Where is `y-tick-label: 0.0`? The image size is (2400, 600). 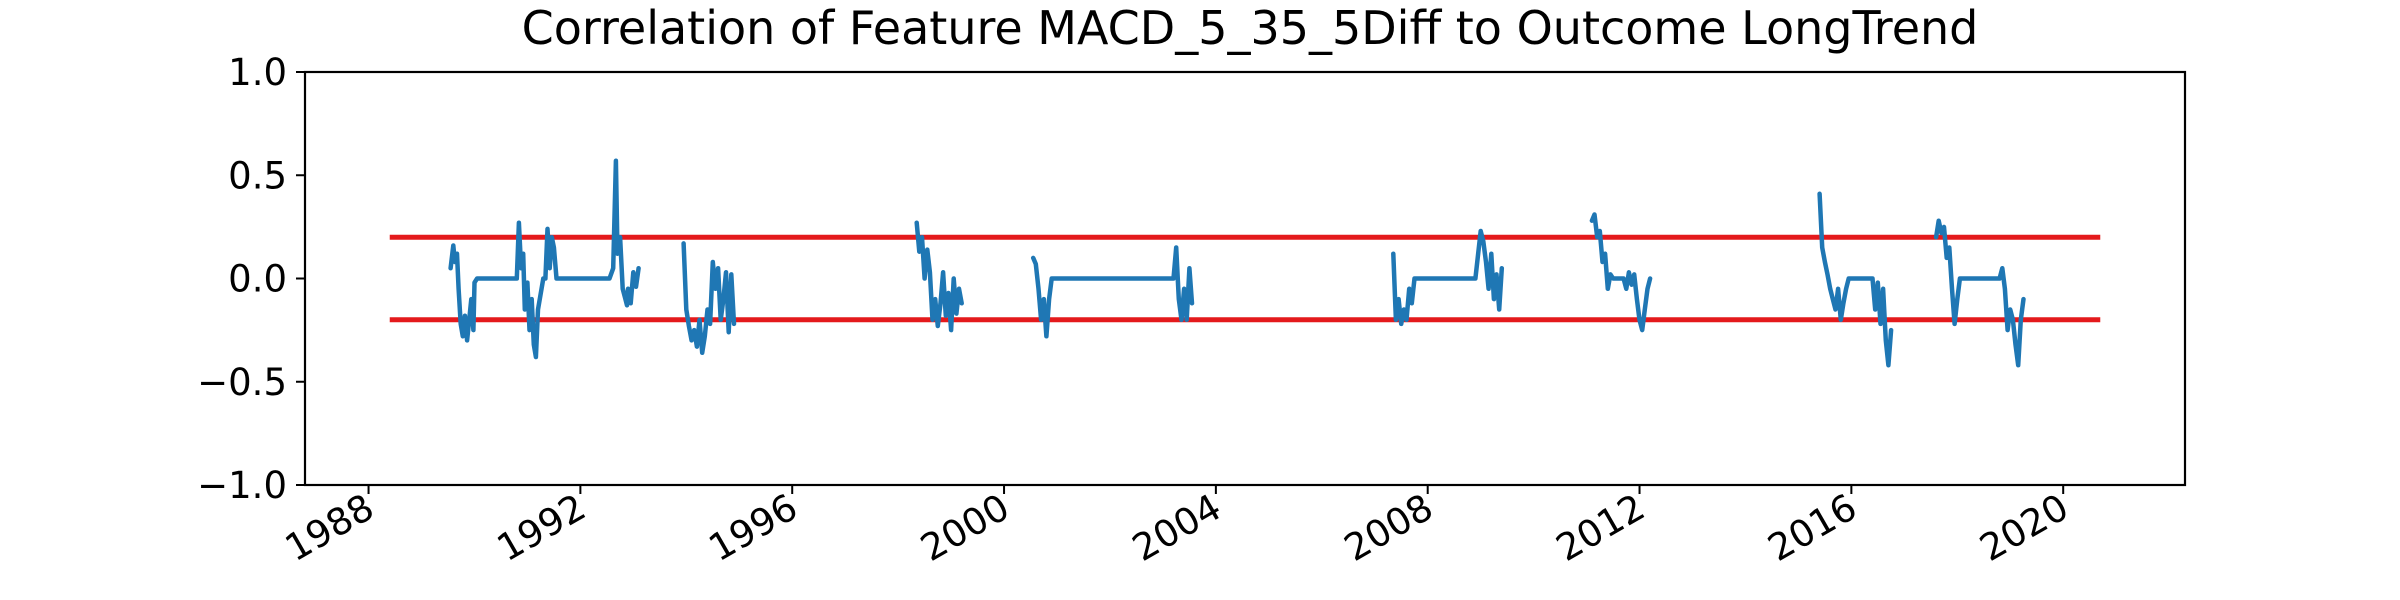
y-tick-label: 0.0 is located at coordinates (257, 279).